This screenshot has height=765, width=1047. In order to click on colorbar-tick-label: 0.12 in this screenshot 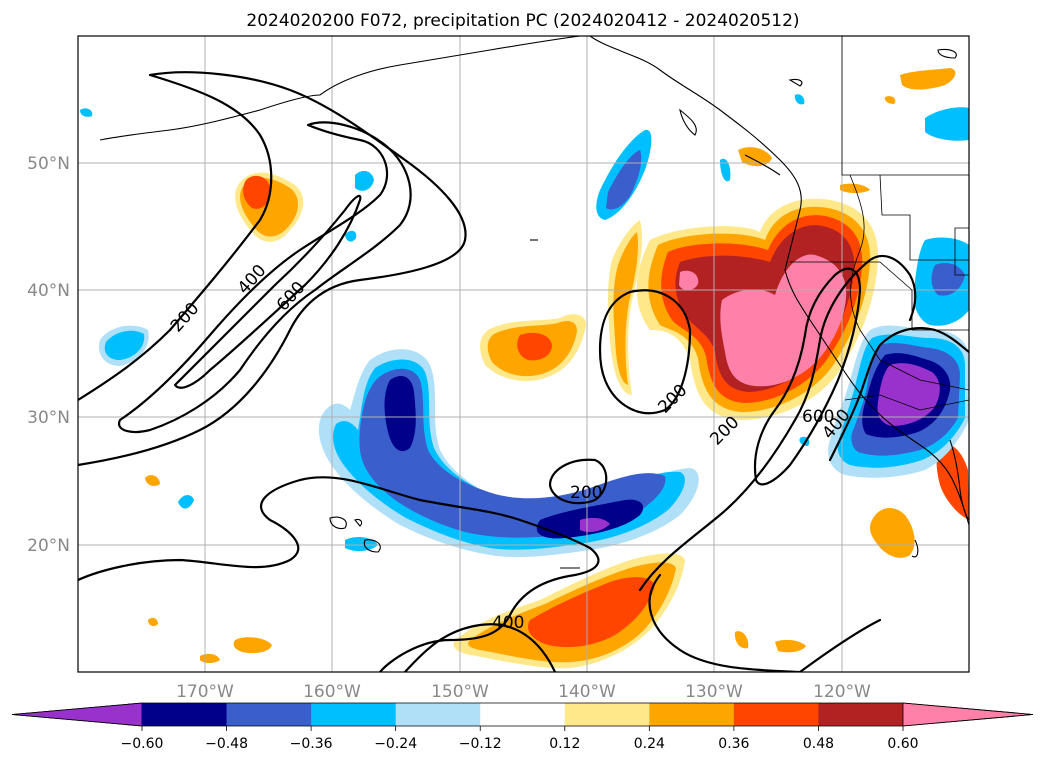, I will do `click(564, 744)`.